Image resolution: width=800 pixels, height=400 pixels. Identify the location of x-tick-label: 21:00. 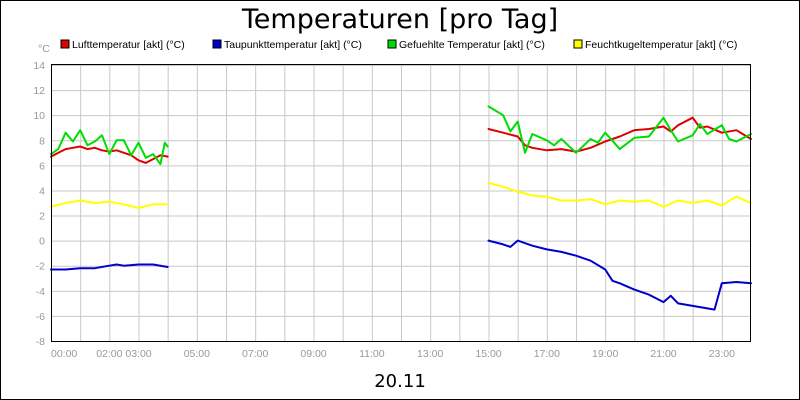
(663, 354).